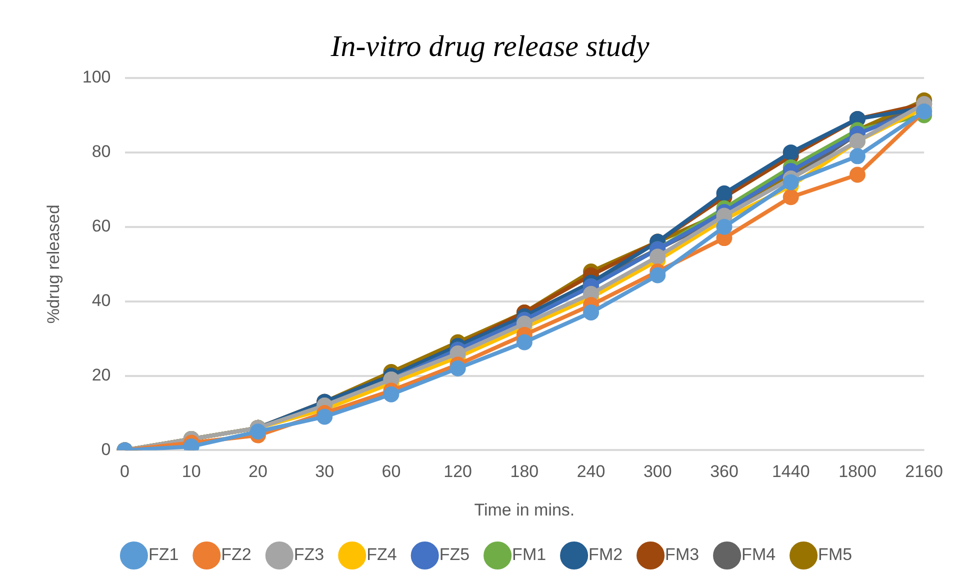  I want to click on x-tick-label: 2160, so click(924, 472).